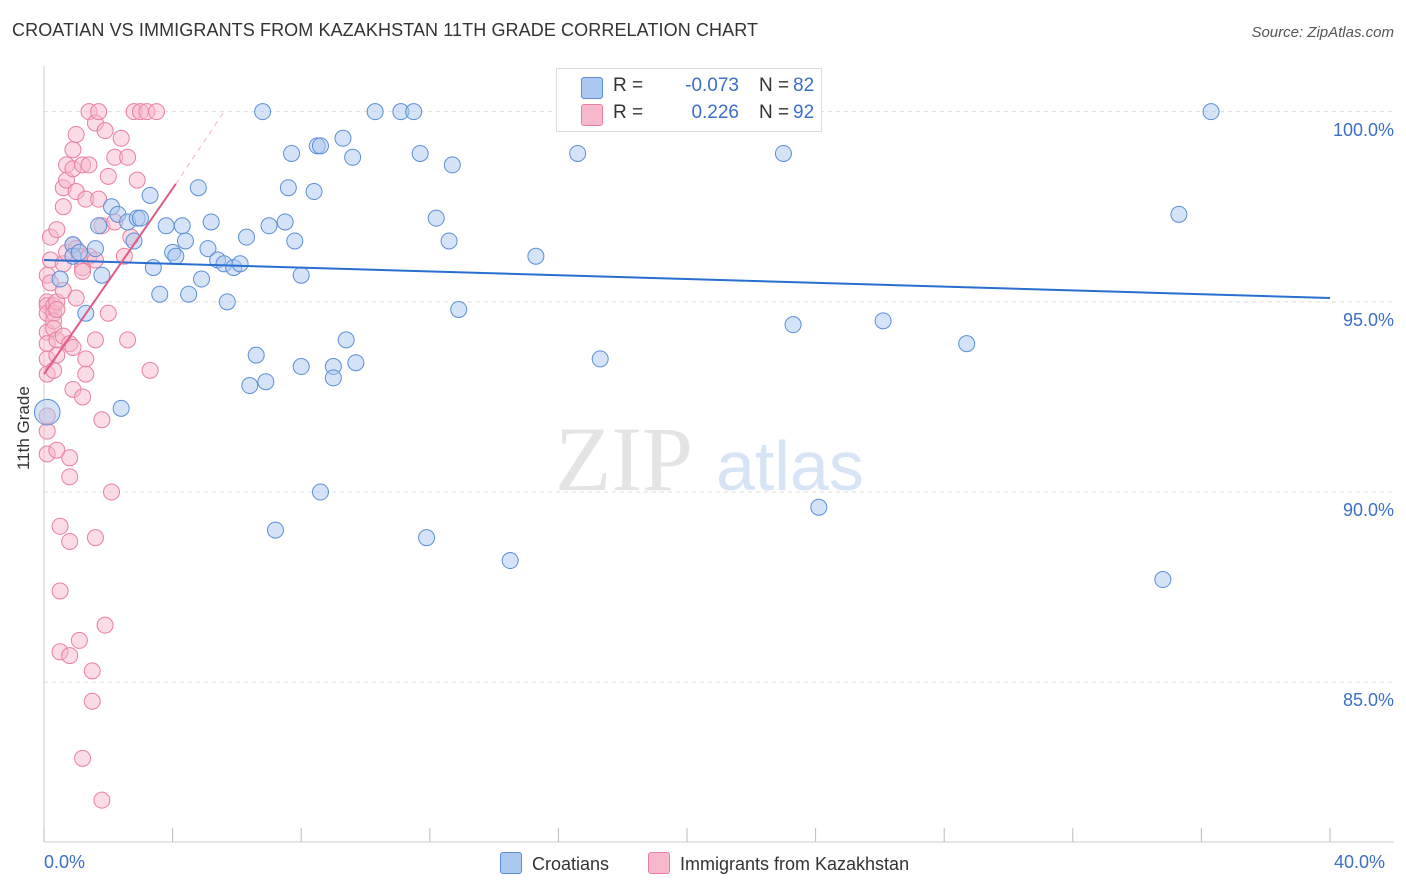  What do you see at coordinates (102, 456) in the screenshot?
I see `series-kazakhstan` at bounding box center [102, 456].